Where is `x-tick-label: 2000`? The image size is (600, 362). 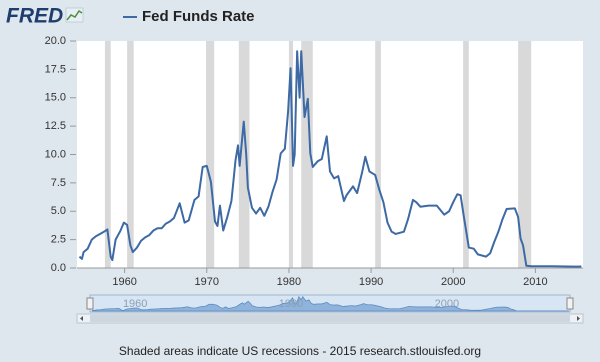
x-tick-label: 2000 is located at coordinates (453, 282).